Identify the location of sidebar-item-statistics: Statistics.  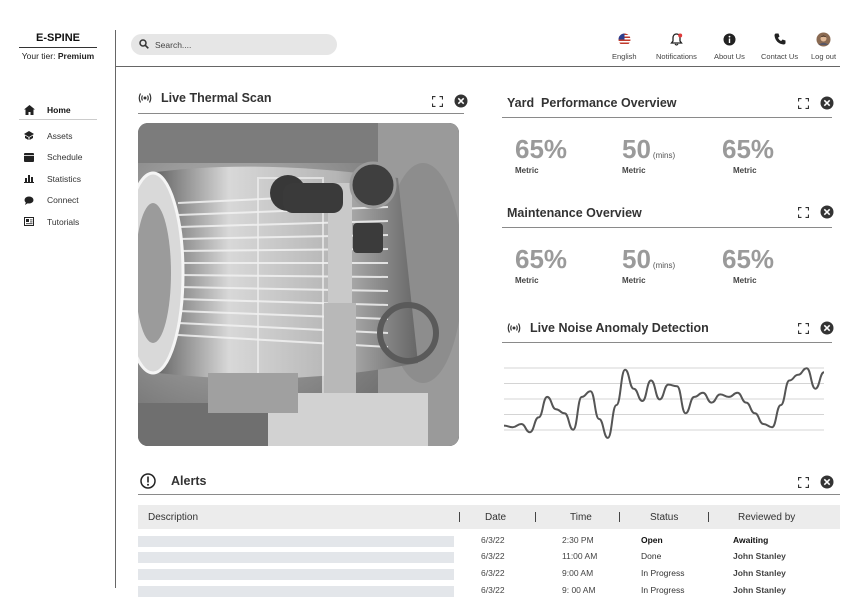
(58, 179).